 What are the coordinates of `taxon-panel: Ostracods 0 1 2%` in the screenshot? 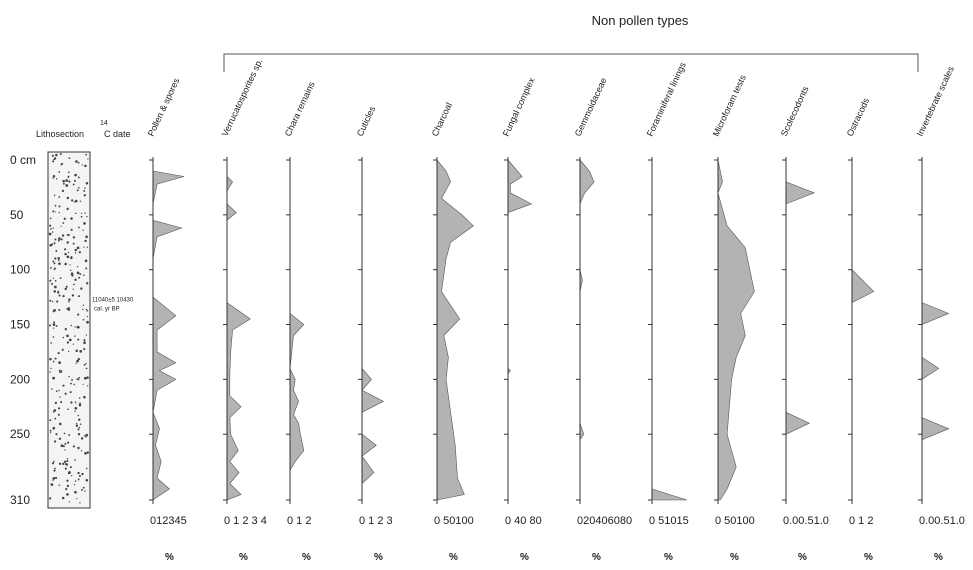 It's located at (860, 329).